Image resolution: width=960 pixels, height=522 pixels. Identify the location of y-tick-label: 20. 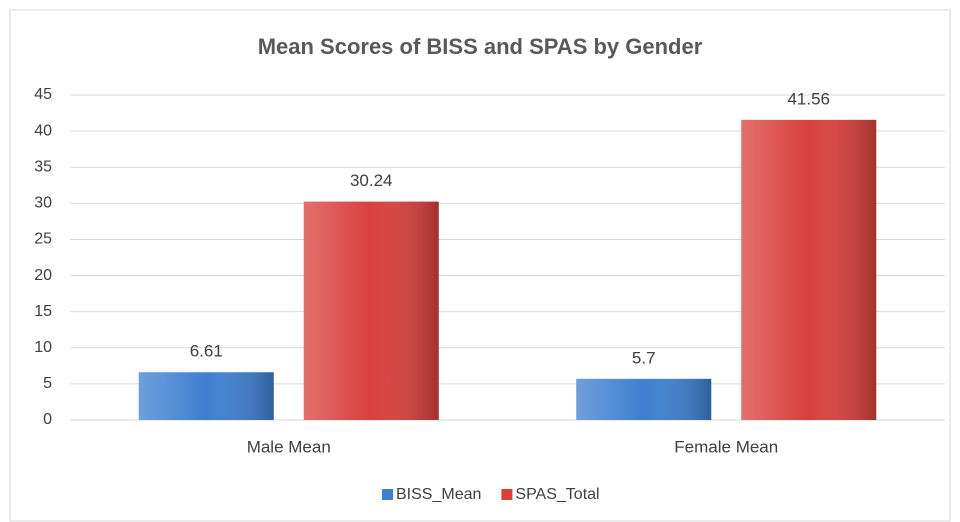
(43, 275).